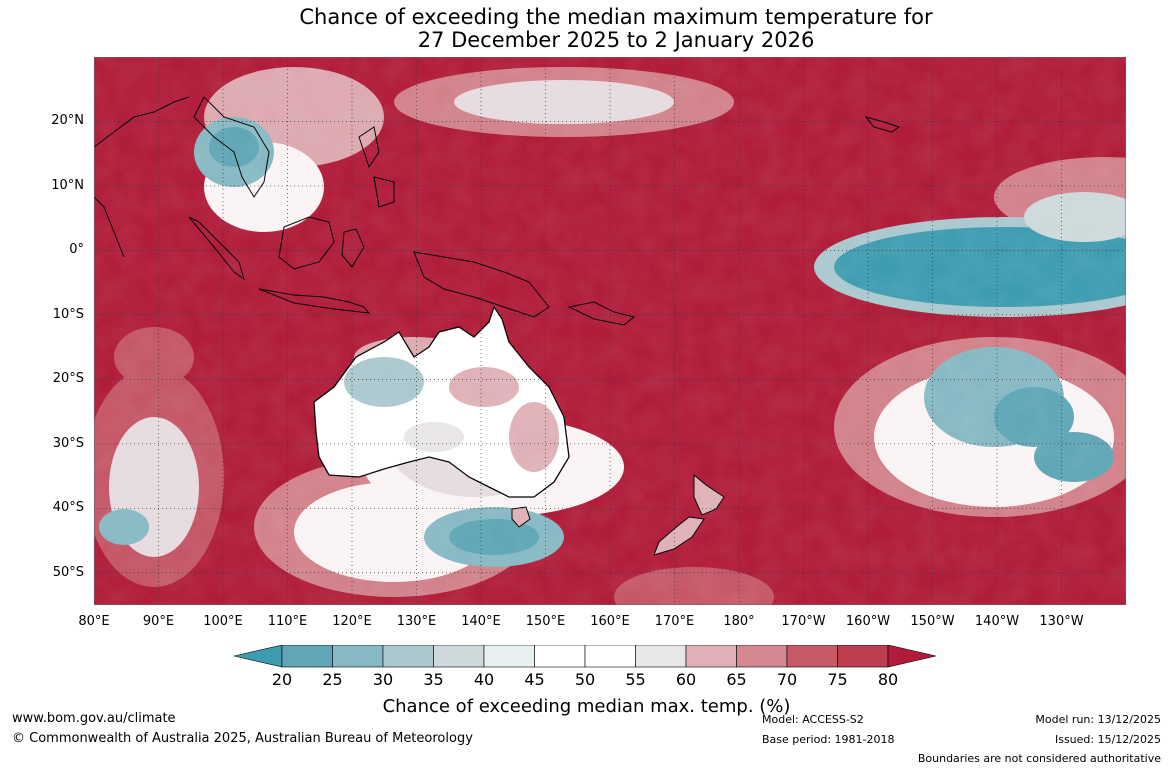 This screenshot has height=770, width=1173. Describe the element at coordinates (352, 621) in the screenshot. I see `lon-tick-label: 120°E` at that location.